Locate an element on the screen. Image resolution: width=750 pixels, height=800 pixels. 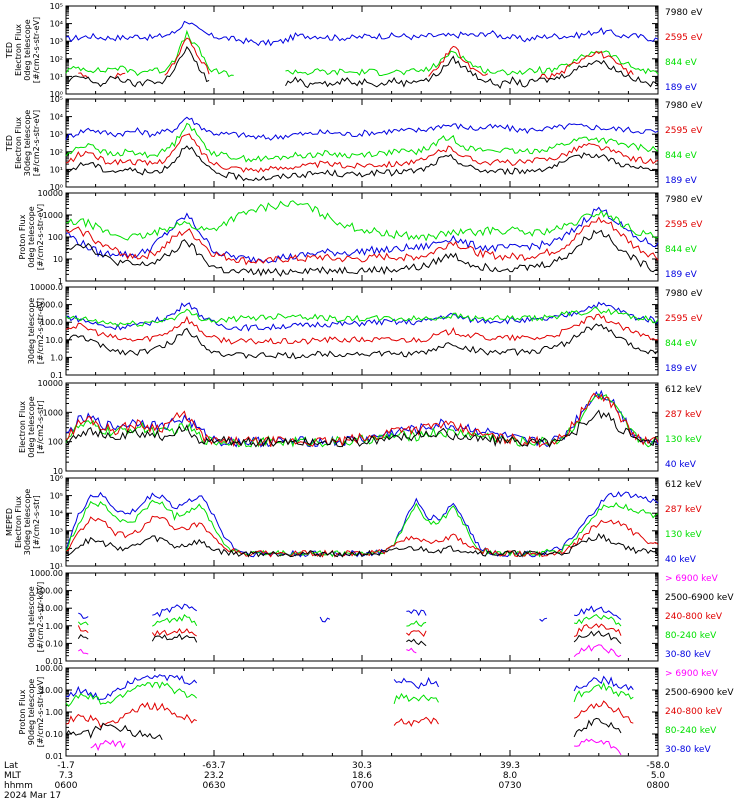
legend-entry: 2500-6900 keV is located at coordinates (699, 598).